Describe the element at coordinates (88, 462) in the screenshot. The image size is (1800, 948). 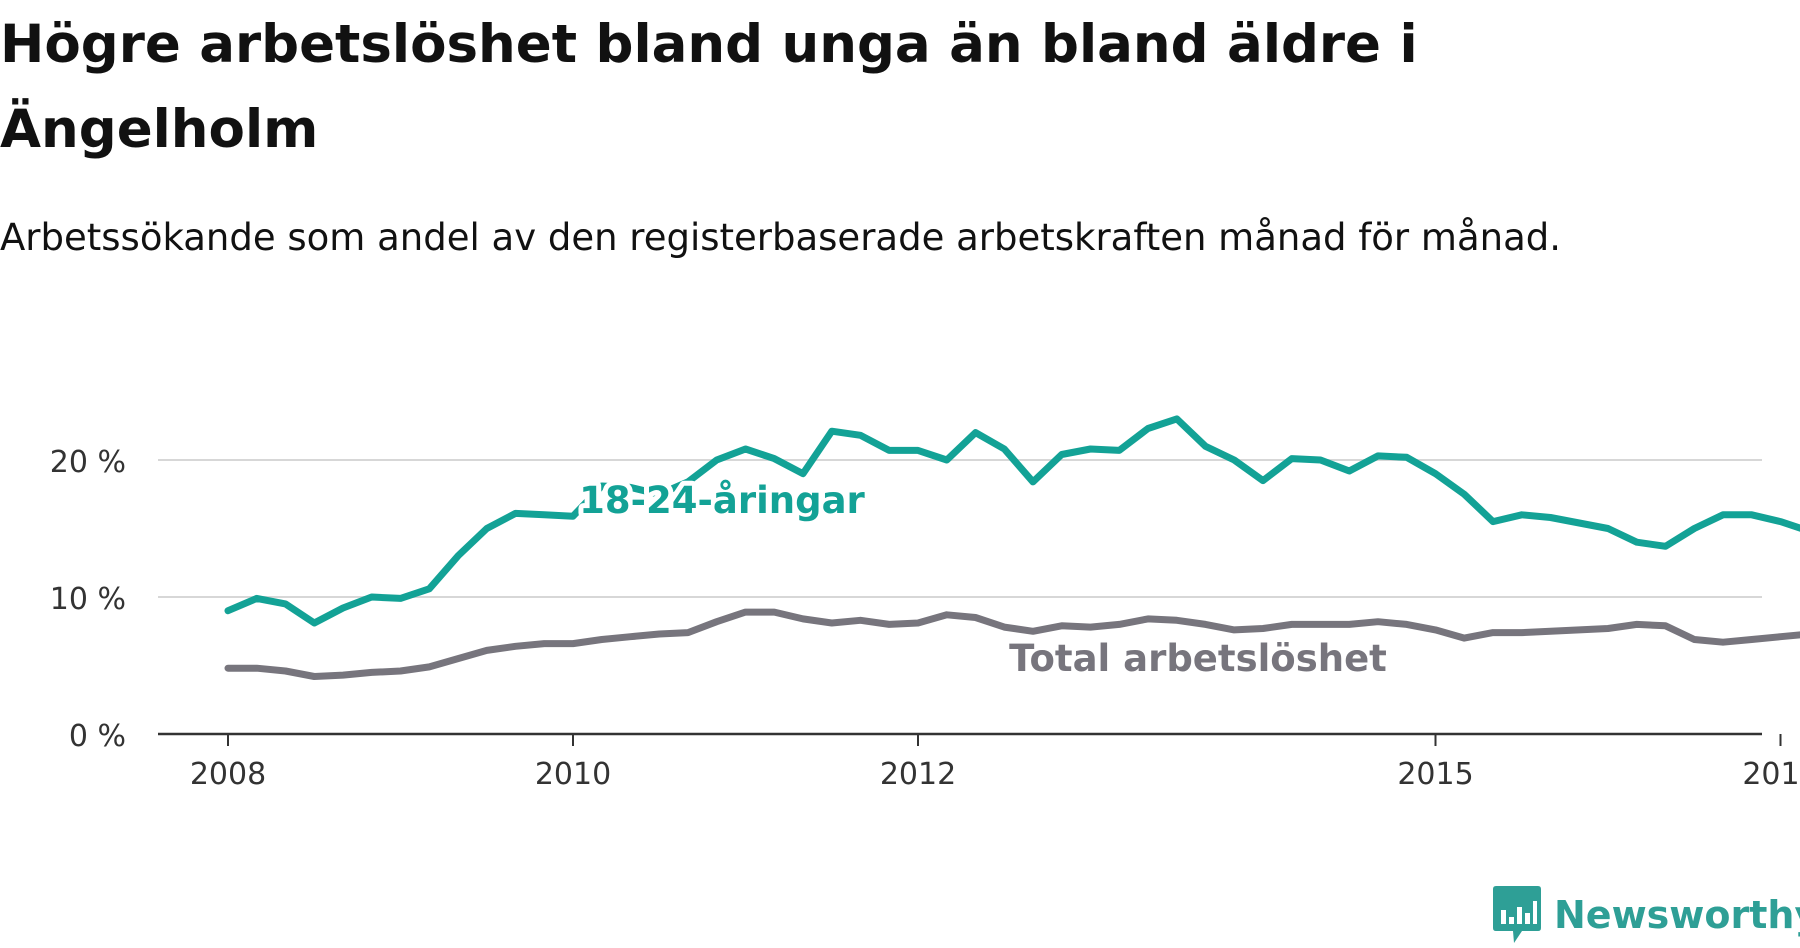
I see `y-tick-label: 20 %` at that location.